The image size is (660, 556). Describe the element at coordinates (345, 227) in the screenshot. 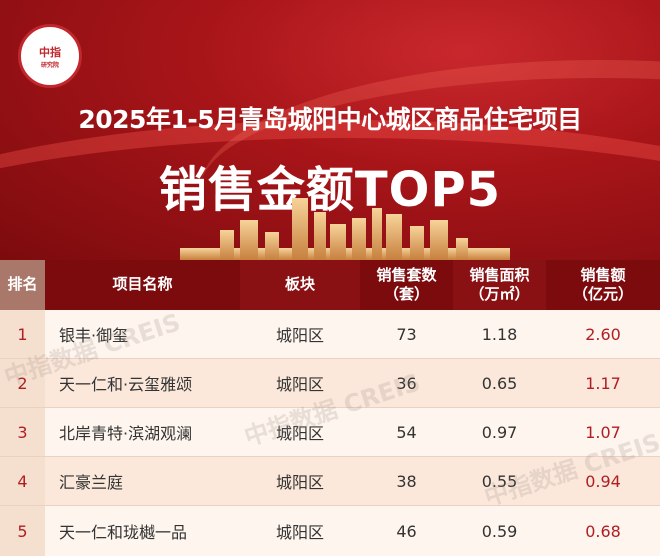

I see `city-skyline-image` at that location.